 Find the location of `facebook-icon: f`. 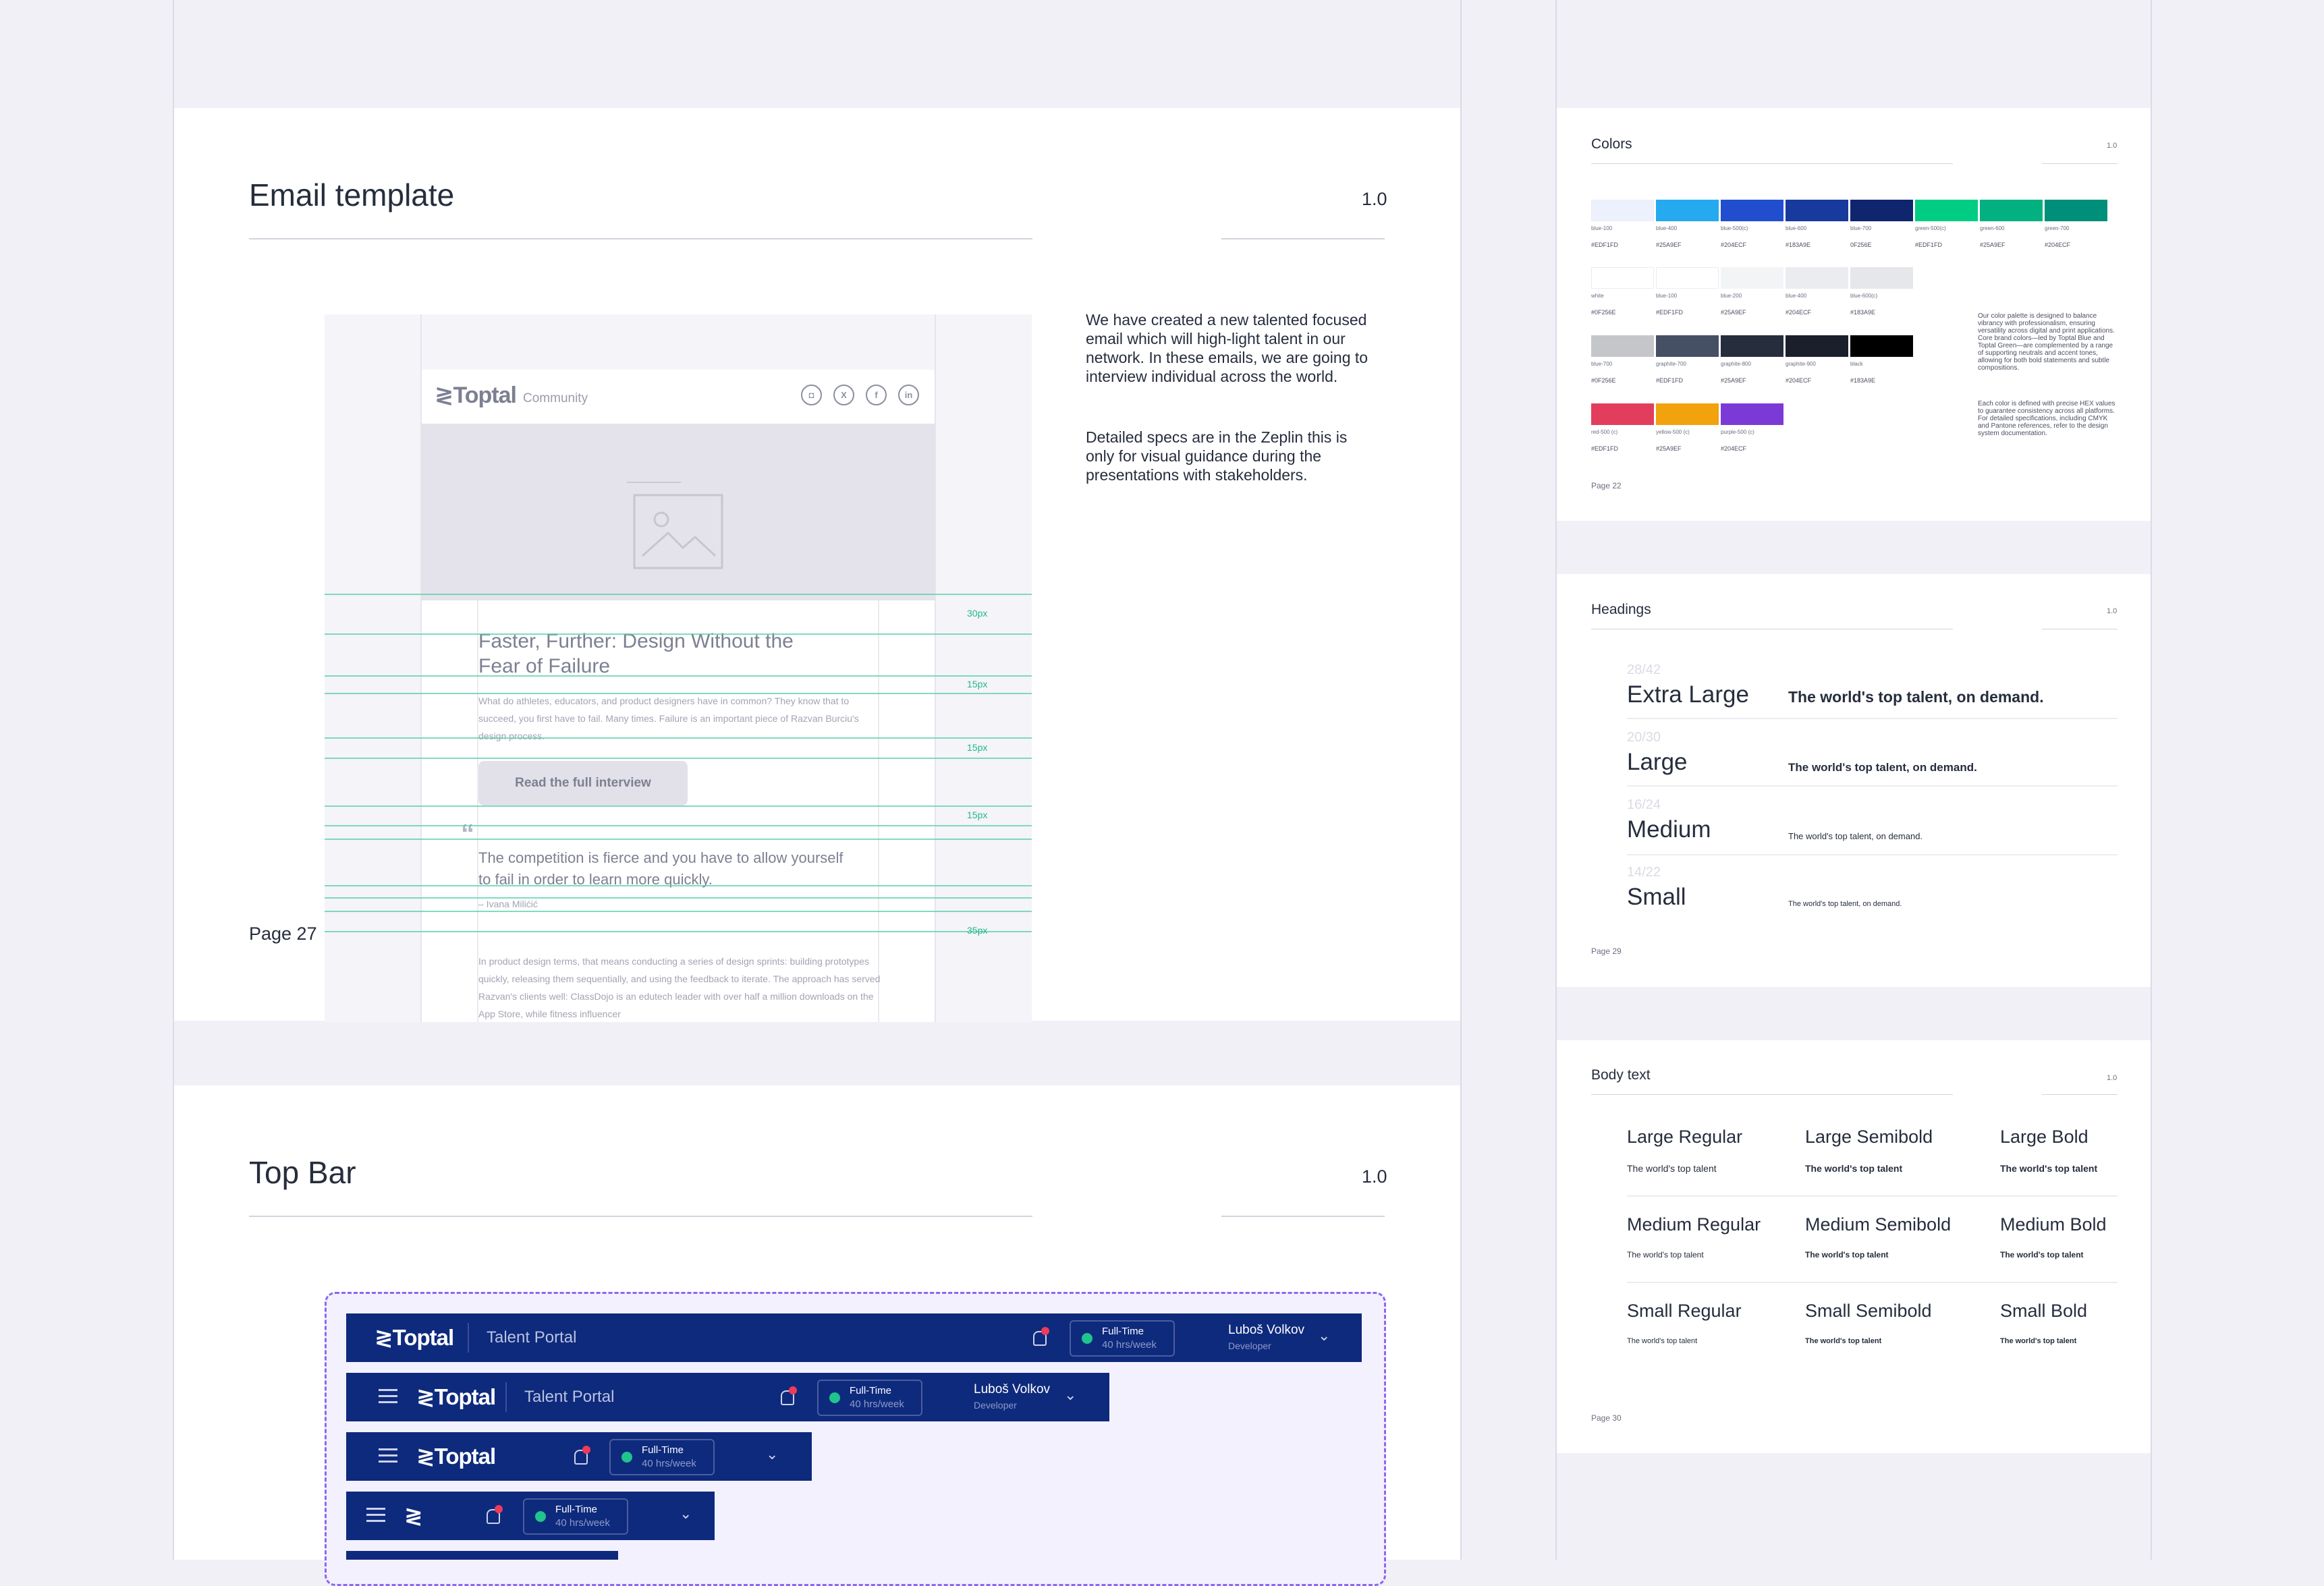

facebook-icon: f is located at coordinates (876, 395).